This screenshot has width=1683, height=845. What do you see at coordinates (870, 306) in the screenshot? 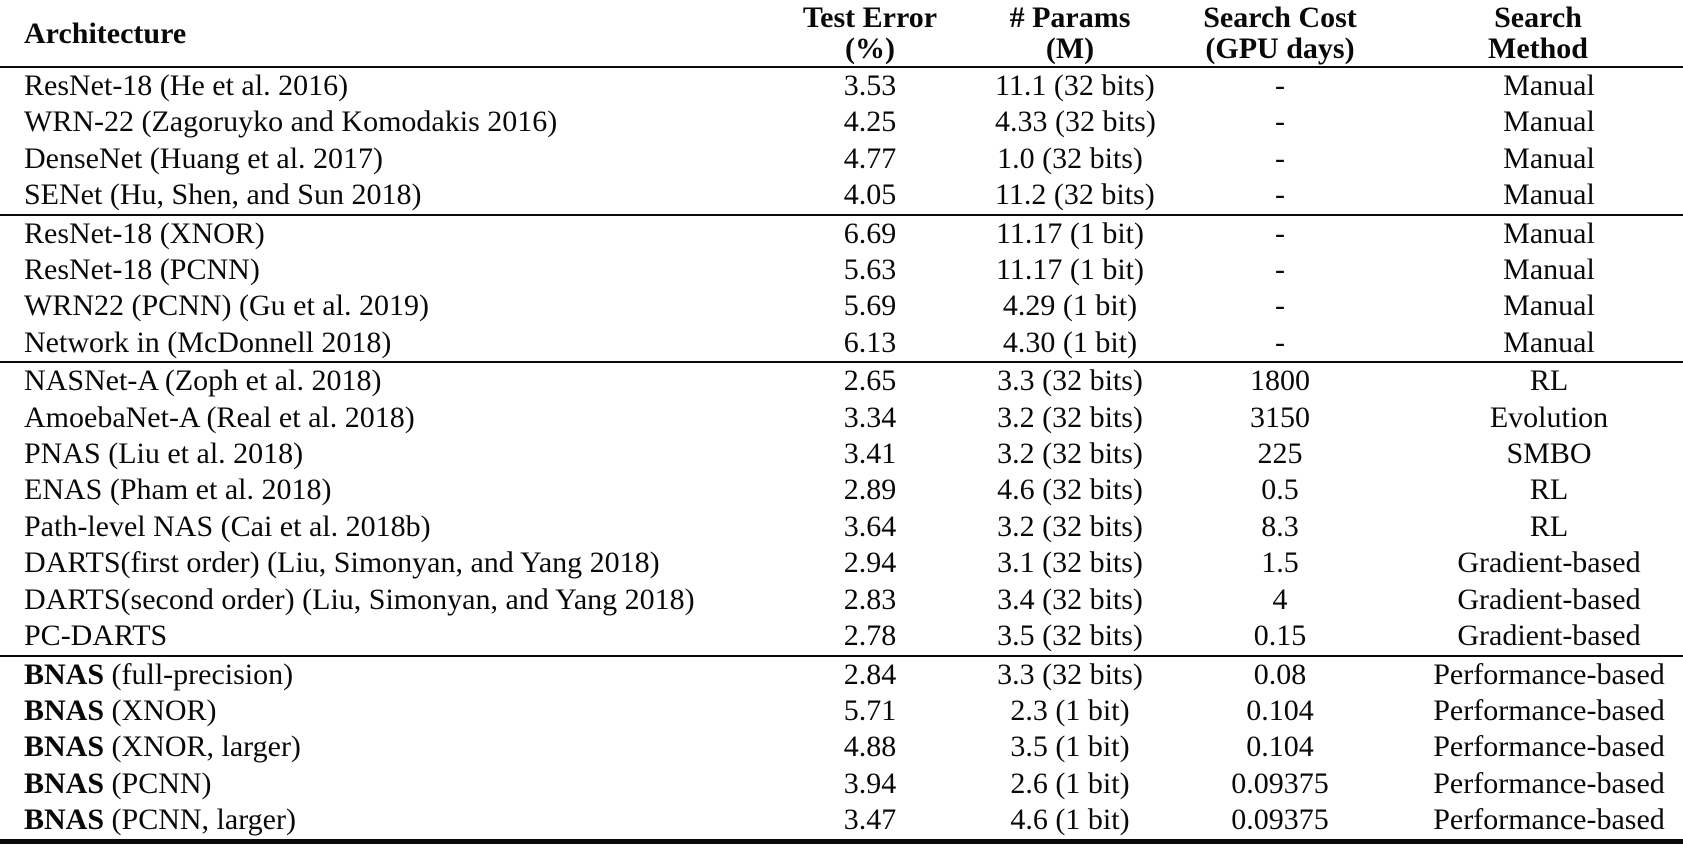
I see `cell-test-error: 5.69` at bounding box center [870, 306].